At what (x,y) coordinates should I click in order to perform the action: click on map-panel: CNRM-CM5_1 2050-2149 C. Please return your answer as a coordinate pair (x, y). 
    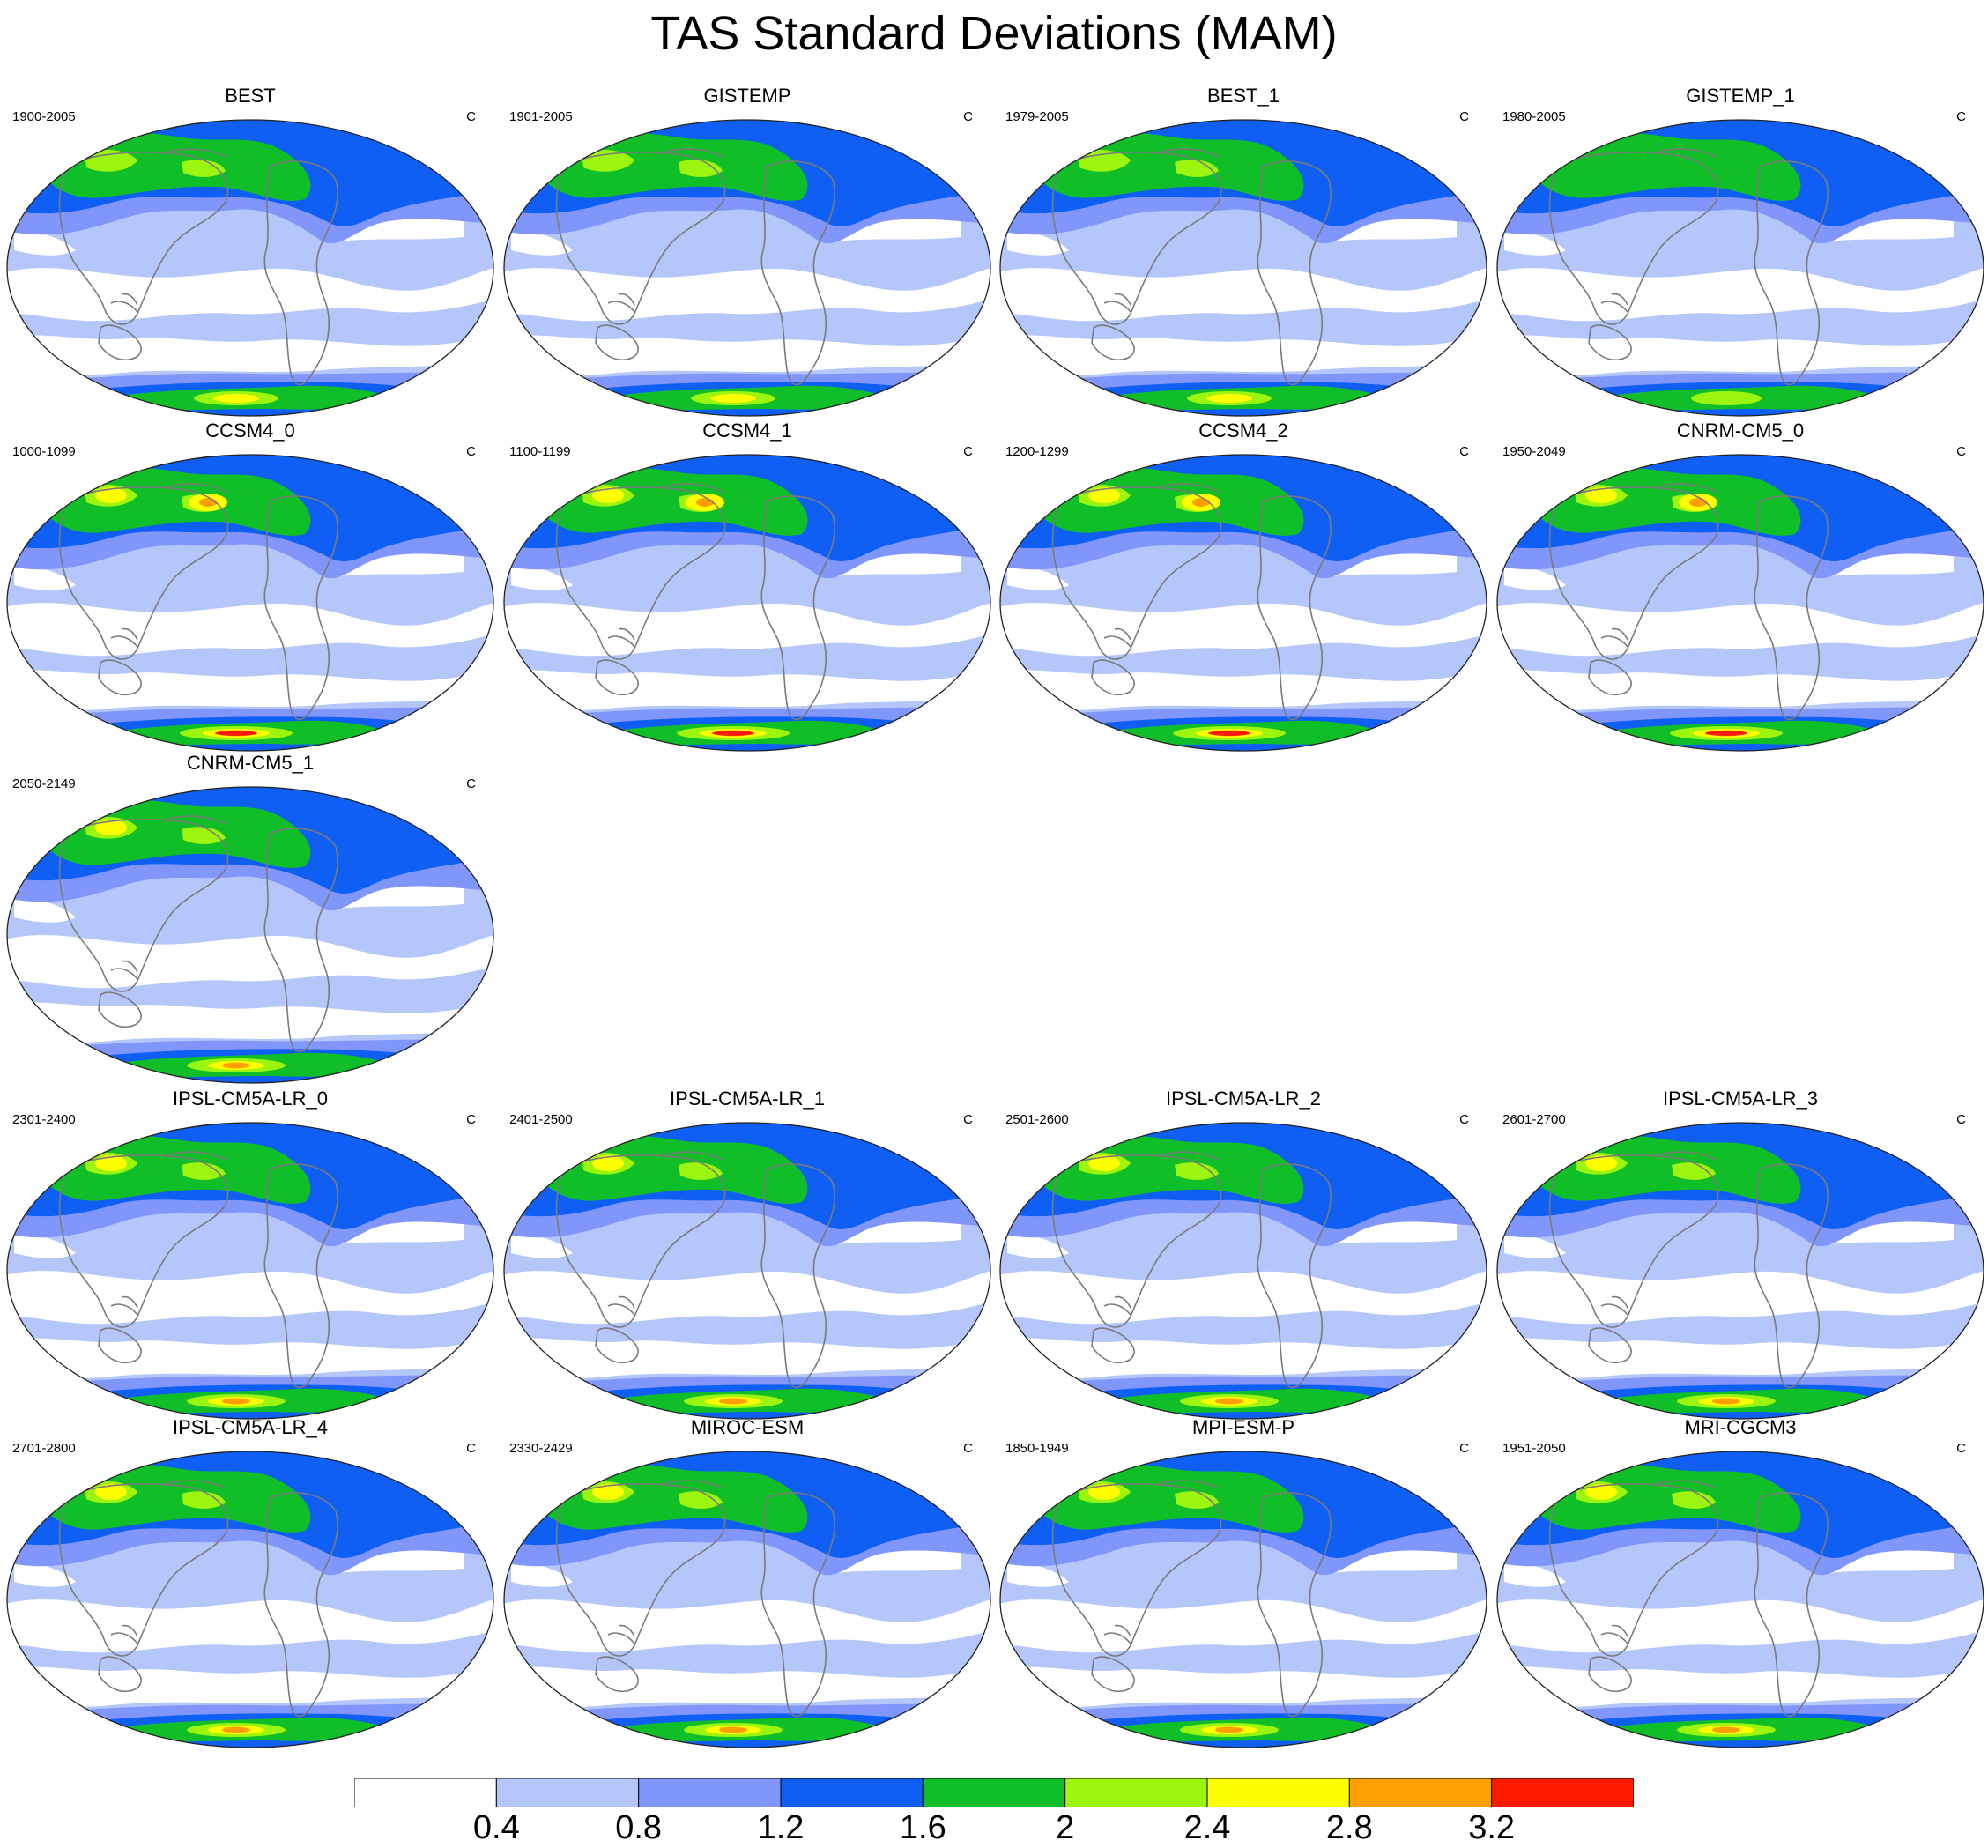
    Looking at the image, I should click on (250, 920).